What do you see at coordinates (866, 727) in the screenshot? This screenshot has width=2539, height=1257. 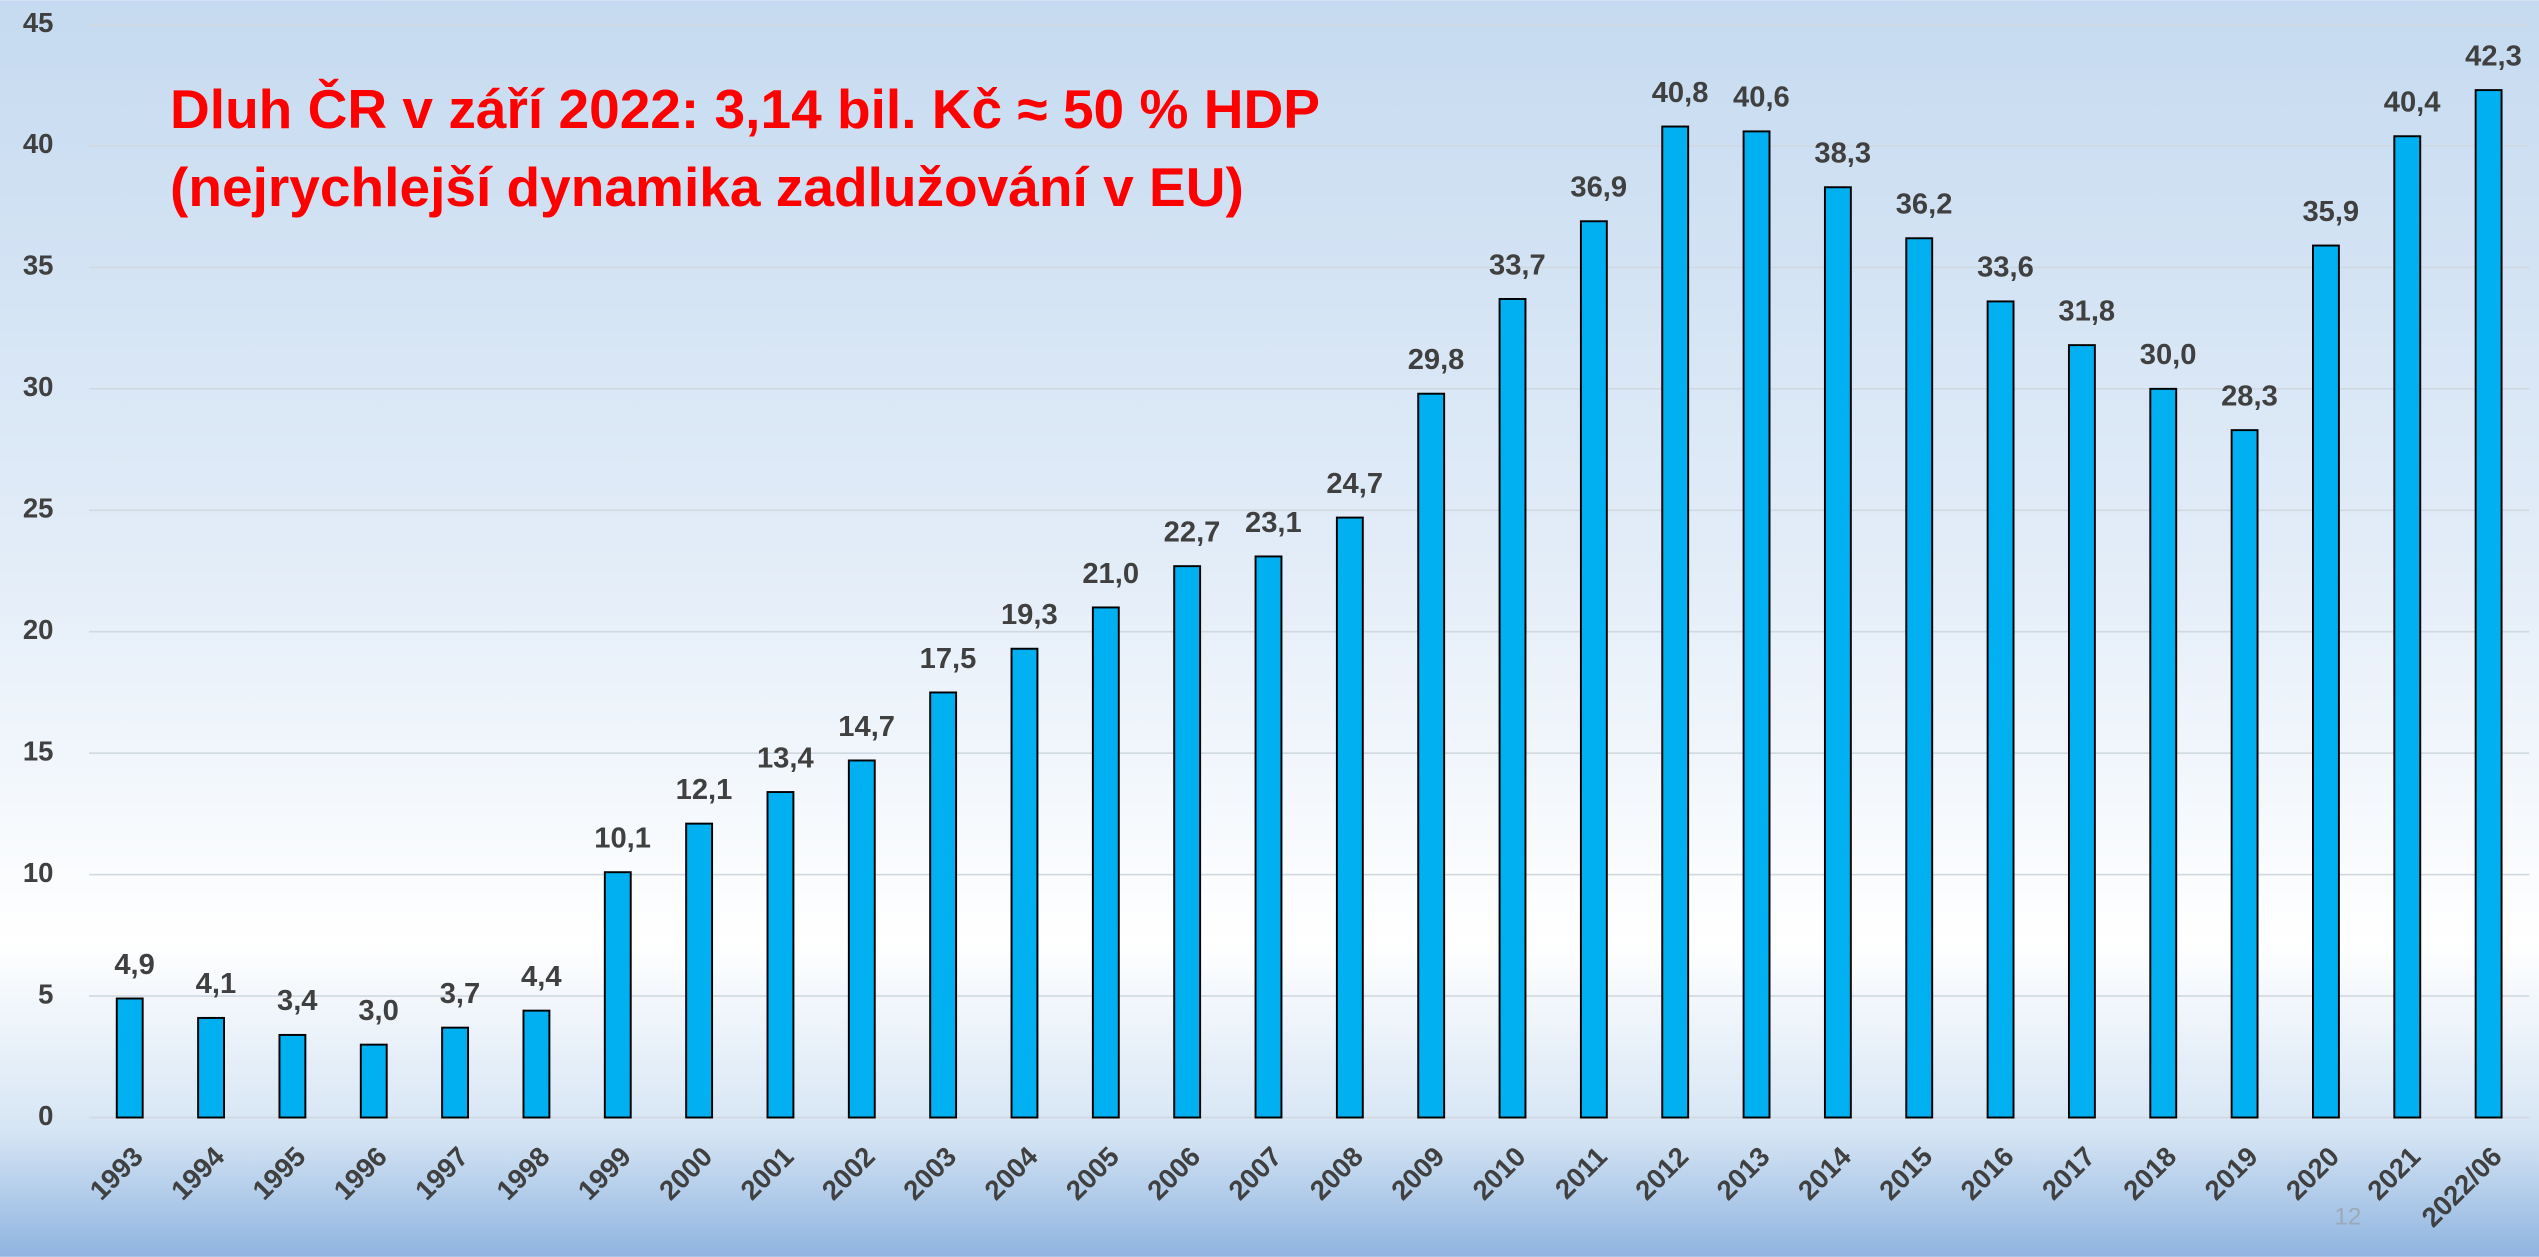 I see `value-label: 14,7` at bounding box center [866, 727].